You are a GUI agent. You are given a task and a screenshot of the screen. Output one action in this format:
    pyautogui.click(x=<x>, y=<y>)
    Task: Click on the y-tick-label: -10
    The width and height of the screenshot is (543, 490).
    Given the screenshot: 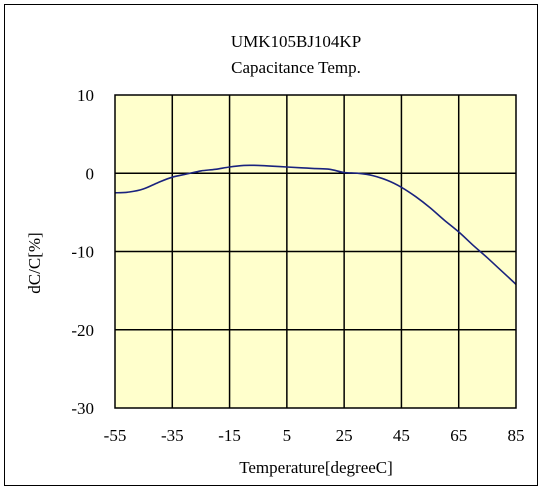 What is the action you would take?
    pyautogui.click(x=82, y=252)
    